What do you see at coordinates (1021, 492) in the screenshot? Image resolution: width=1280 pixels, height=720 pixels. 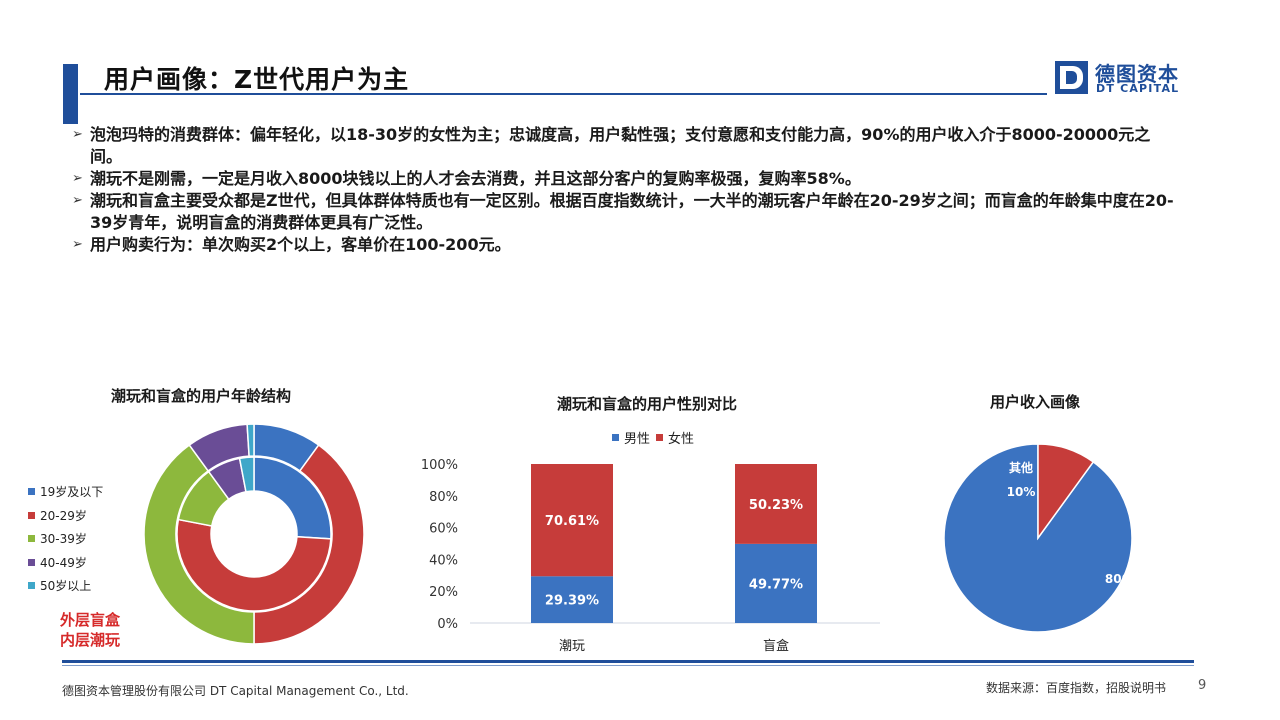 I see `pie-value-label: 10%` at bounding box center [1021, 492].